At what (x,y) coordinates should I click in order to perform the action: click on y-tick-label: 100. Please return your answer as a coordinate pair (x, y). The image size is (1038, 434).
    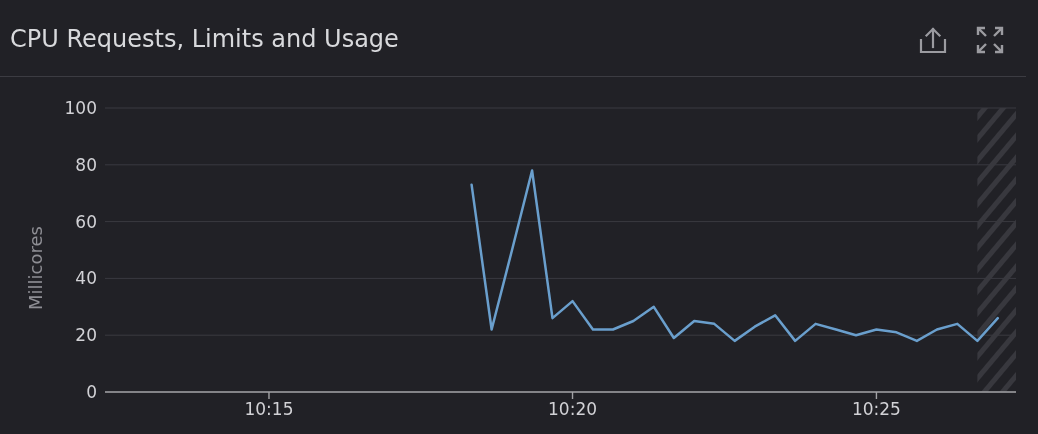
    Looking at the image, I should click on (80, 108).